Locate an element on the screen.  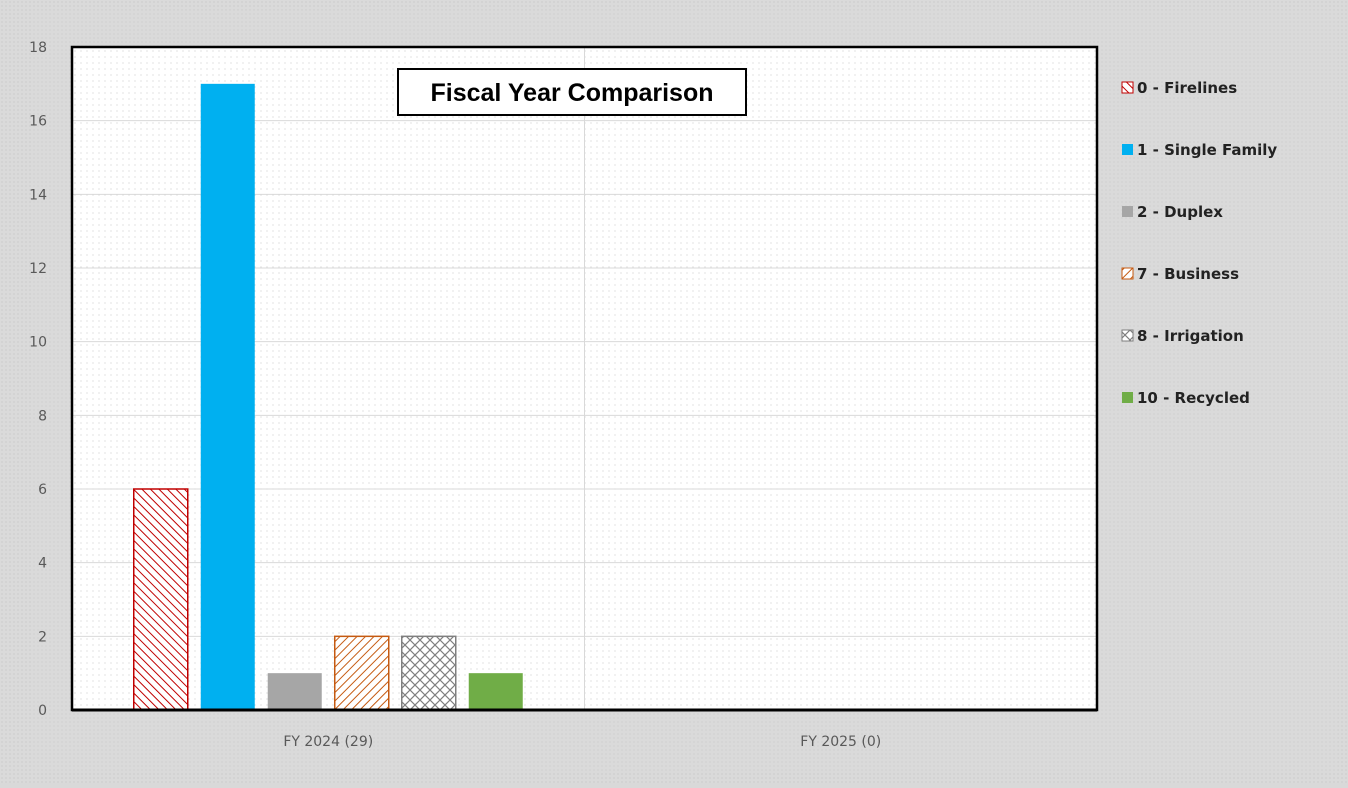
chart-title: Fiscal Year Comparison is located at coordinates (572, 93).